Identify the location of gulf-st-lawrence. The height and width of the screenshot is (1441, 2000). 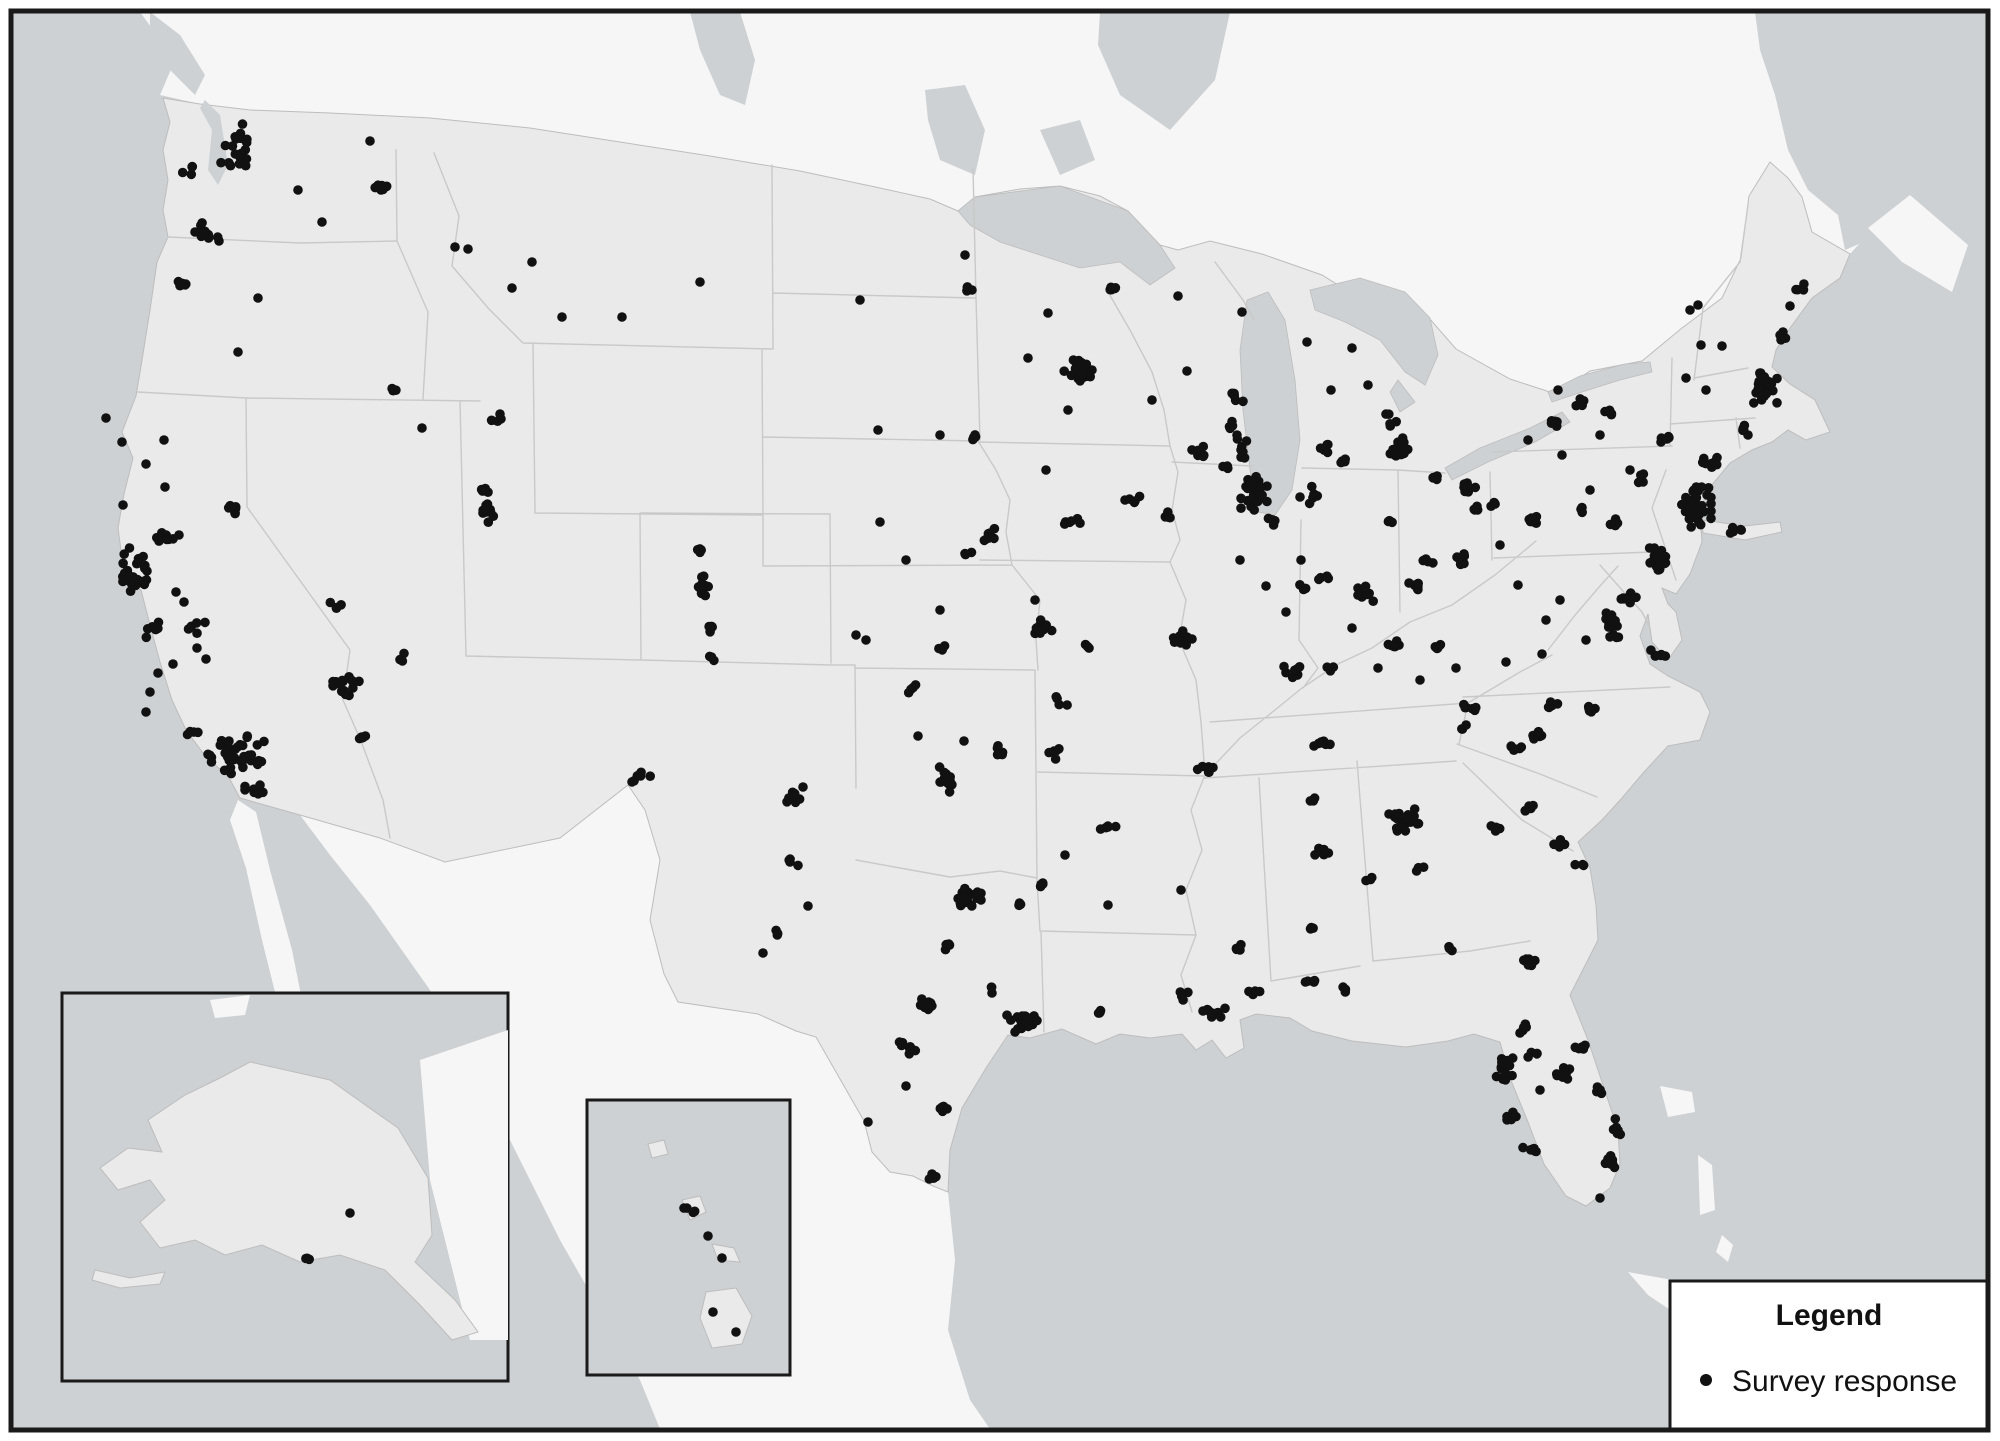
(1870, 136).